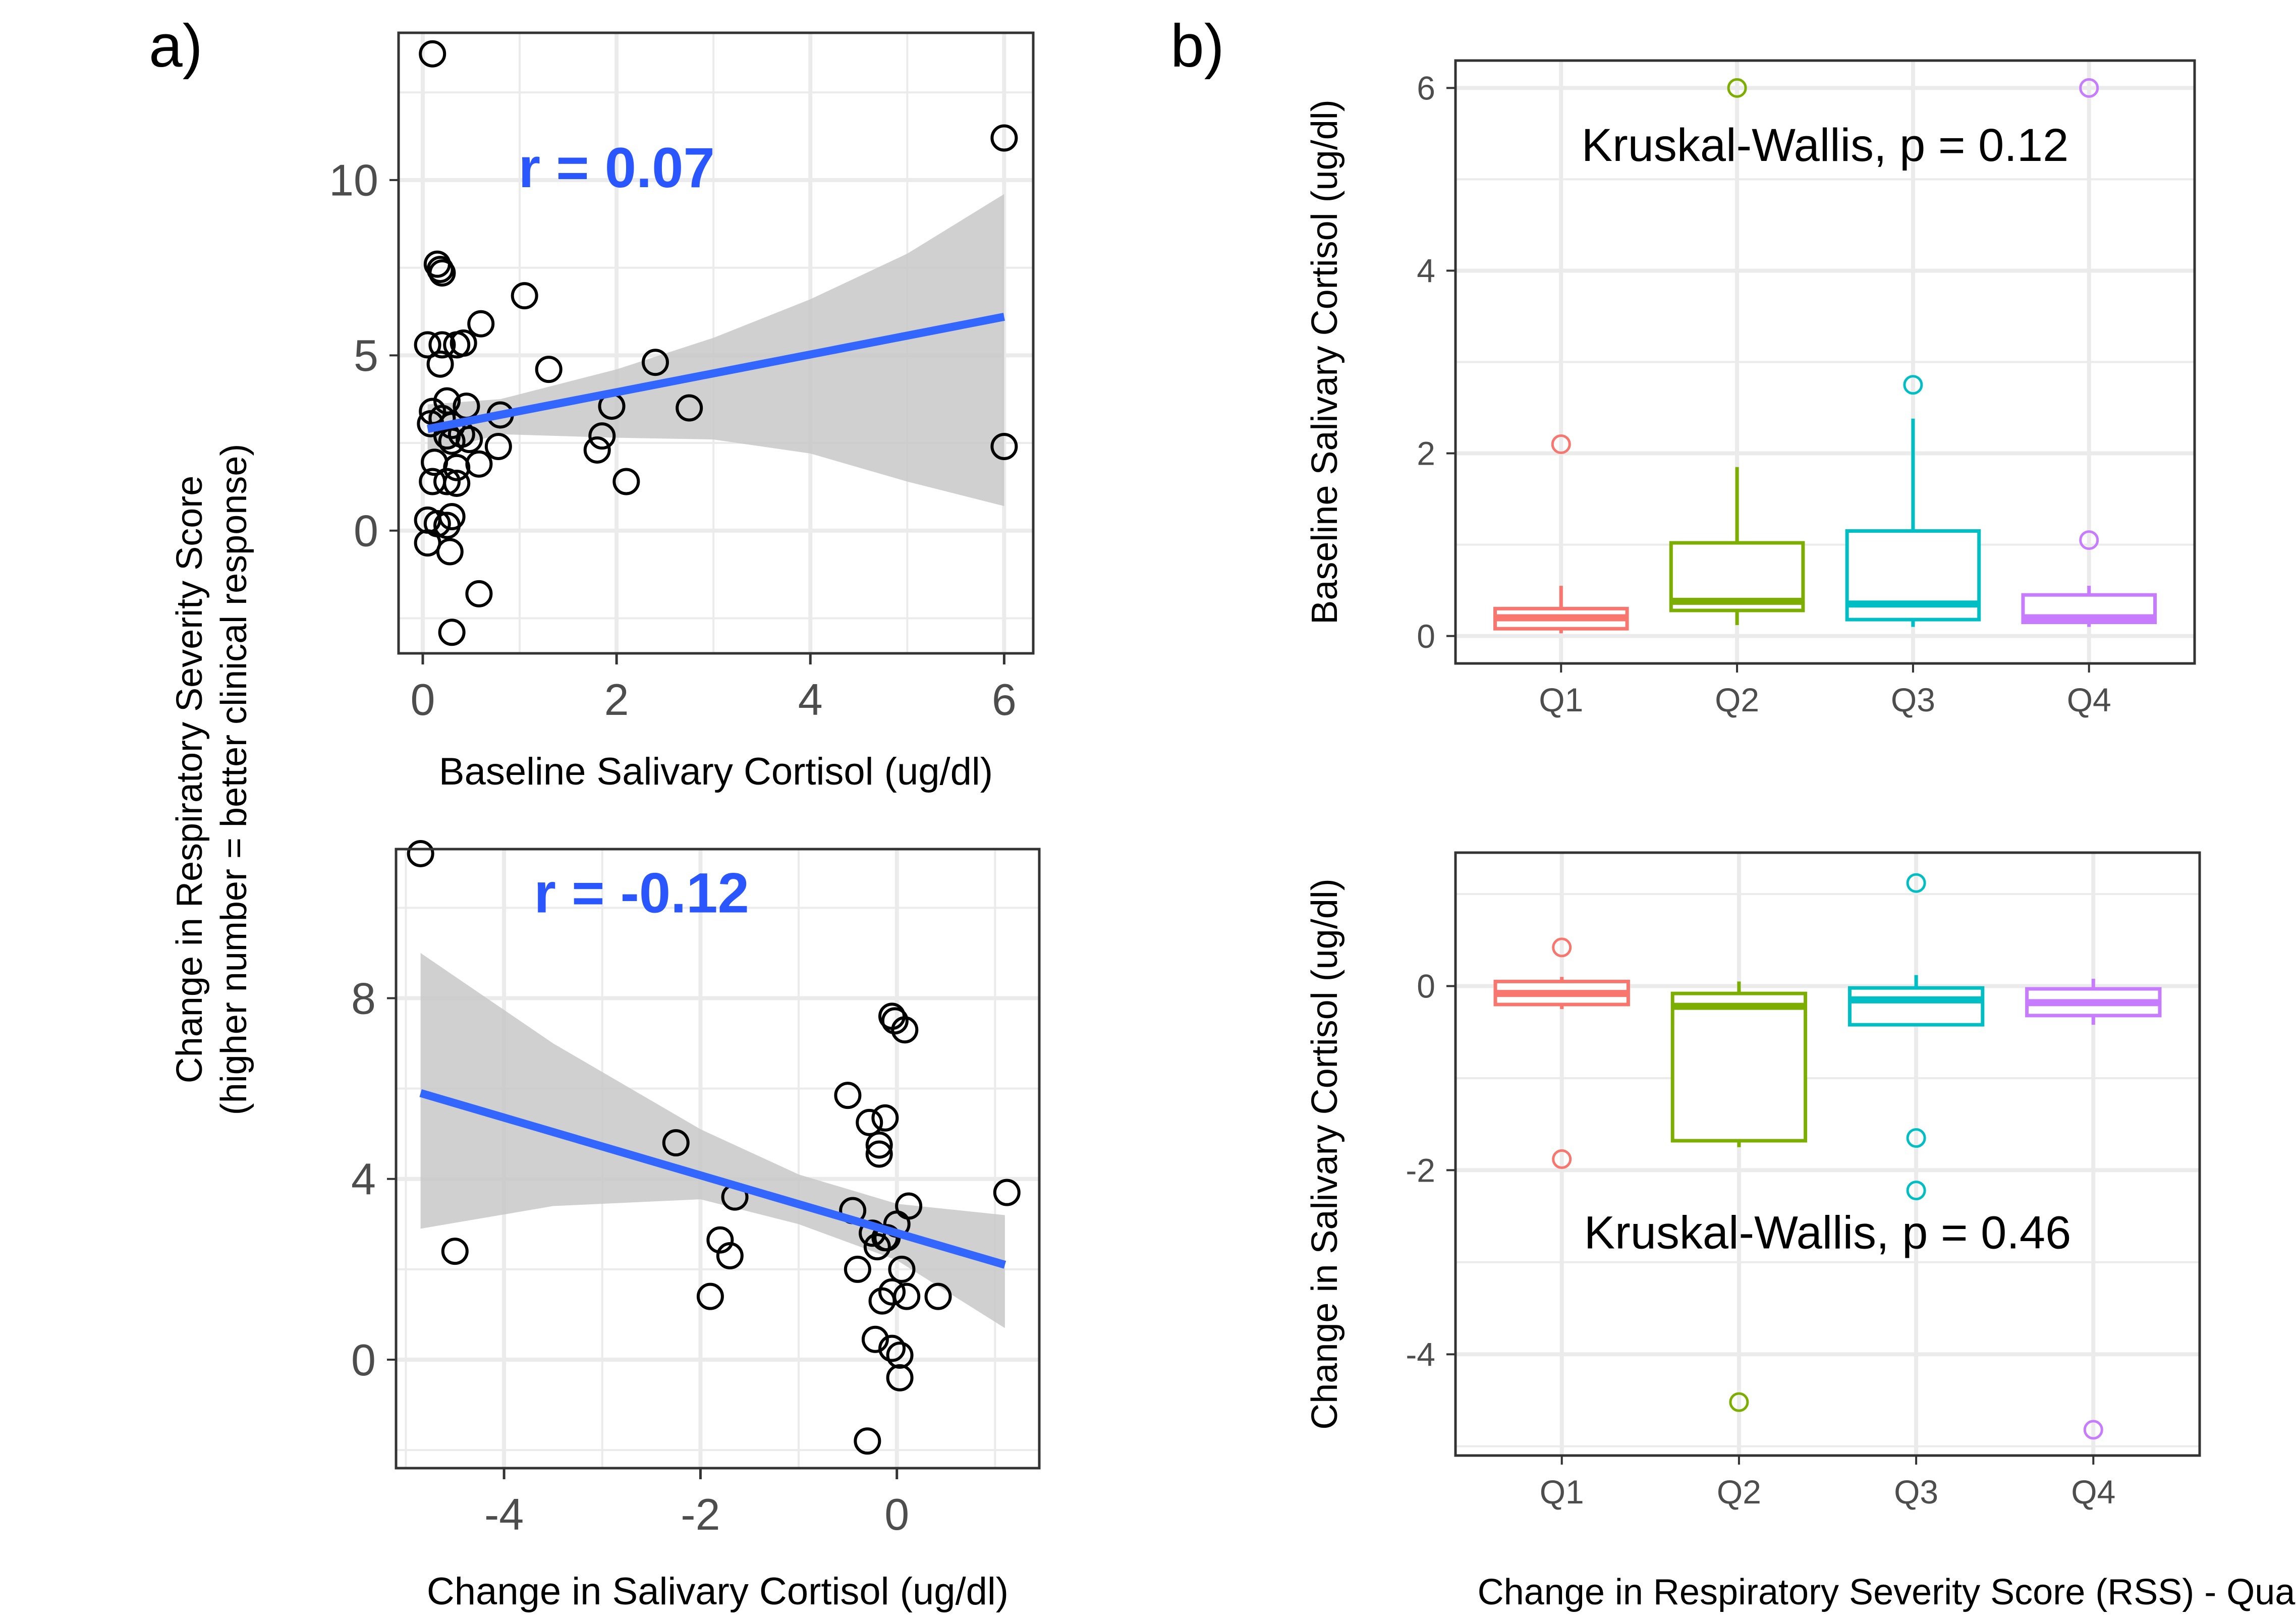 The width and height of the screenshot is (2296, 1620). Describe the element at coordinates (641, 892) in the screenshot. I see `correlation-label: r = -0.12` at that location.